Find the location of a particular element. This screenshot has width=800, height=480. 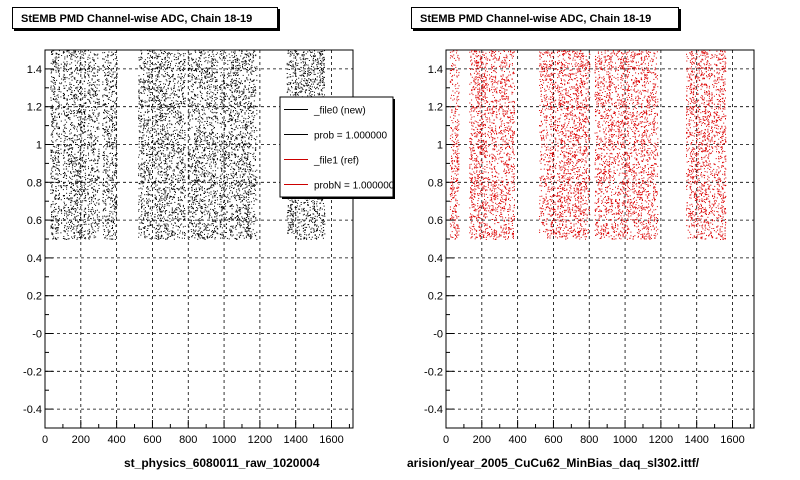

y-tick-label: 1.2 is located at coordinates (34, 108).